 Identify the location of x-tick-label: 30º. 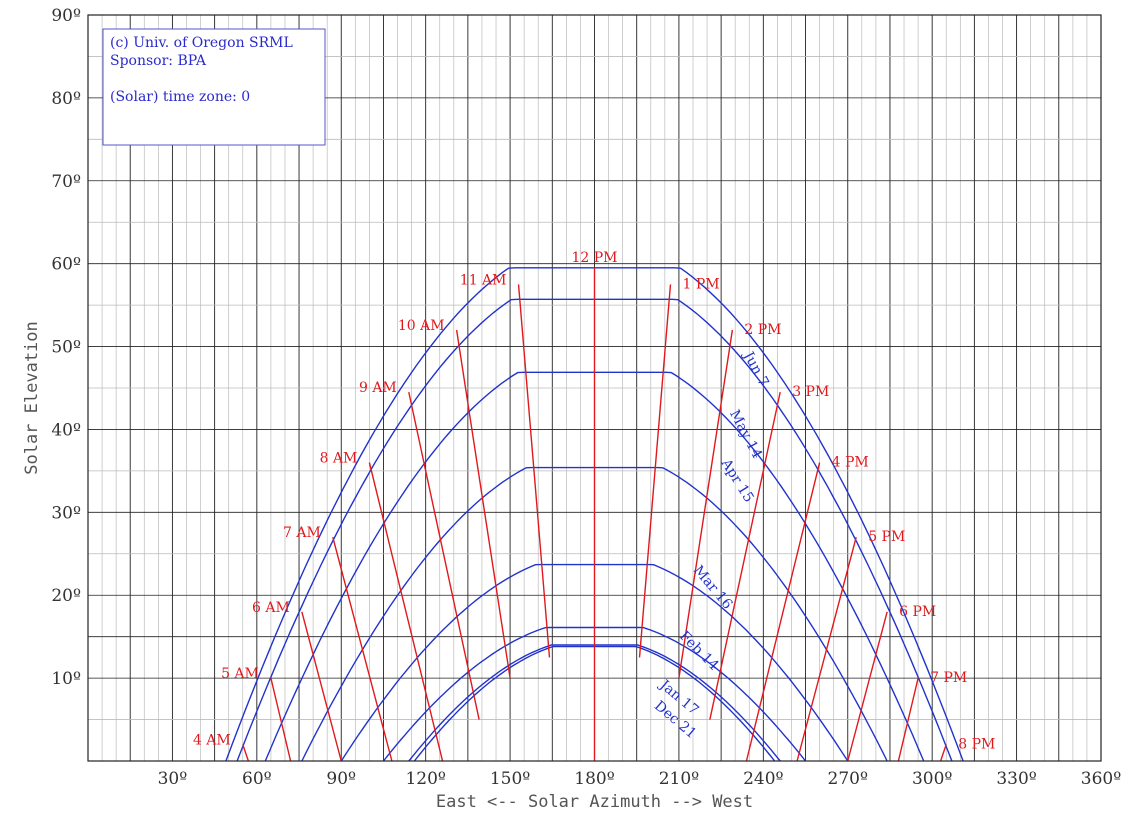
(173, 779).